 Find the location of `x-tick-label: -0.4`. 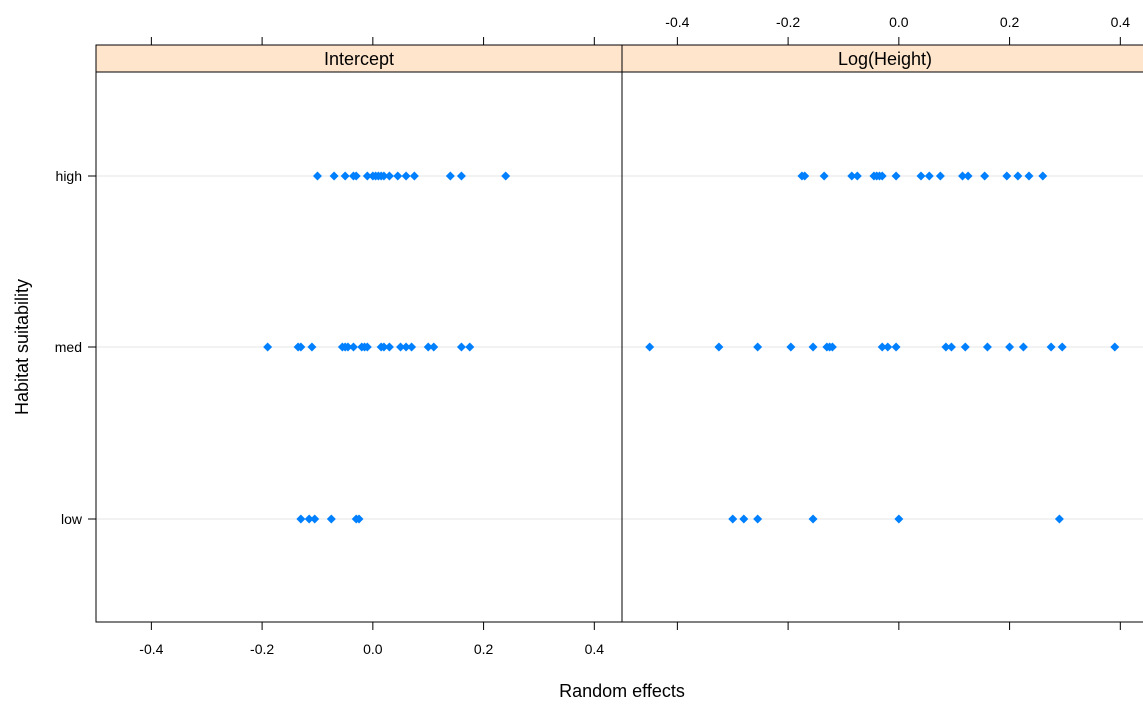

x-tick-label: -0.4 is located at coordinates (151, 649).